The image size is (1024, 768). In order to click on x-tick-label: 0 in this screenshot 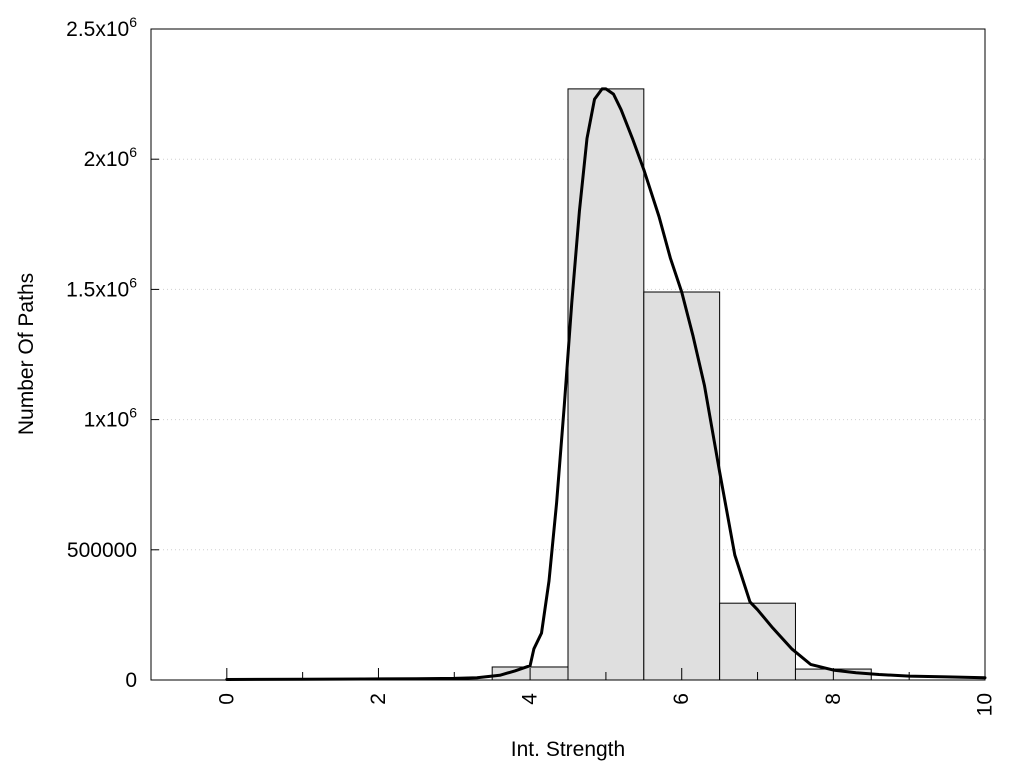, I will do `click(226, 699)`.